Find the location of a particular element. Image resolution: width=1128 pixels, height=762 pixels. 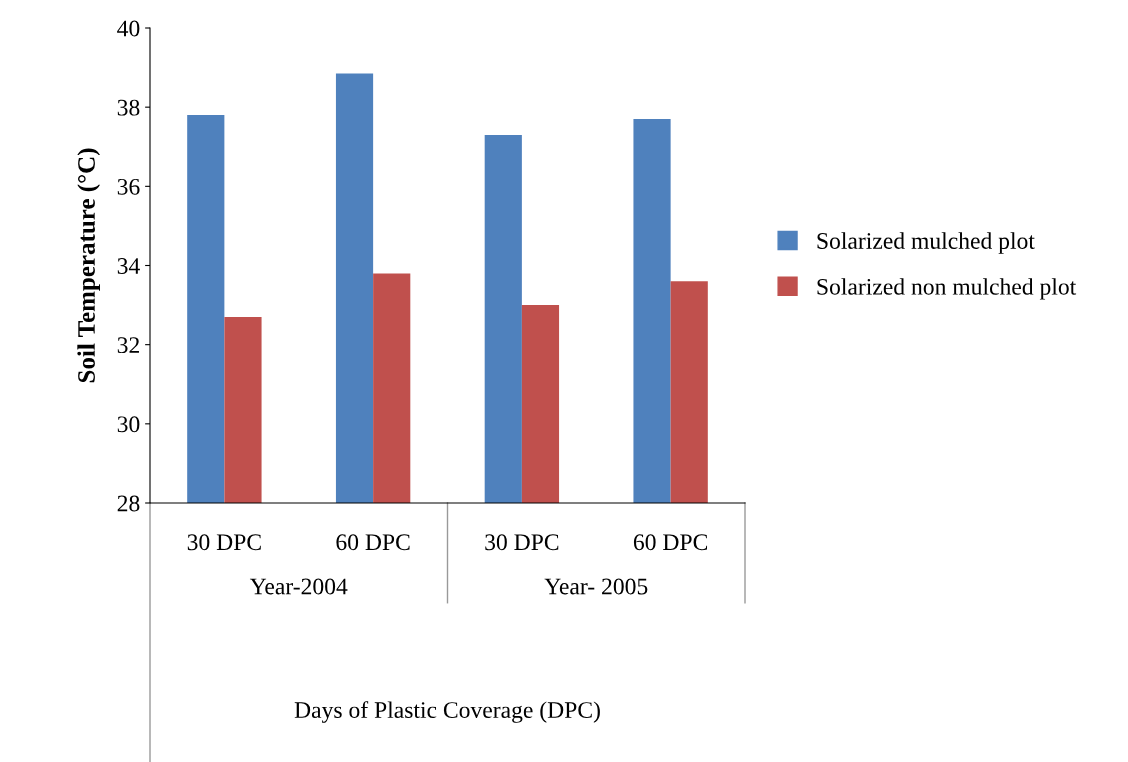

legend-label: Solarized non mulched plot is located at coordinates (947, 289).